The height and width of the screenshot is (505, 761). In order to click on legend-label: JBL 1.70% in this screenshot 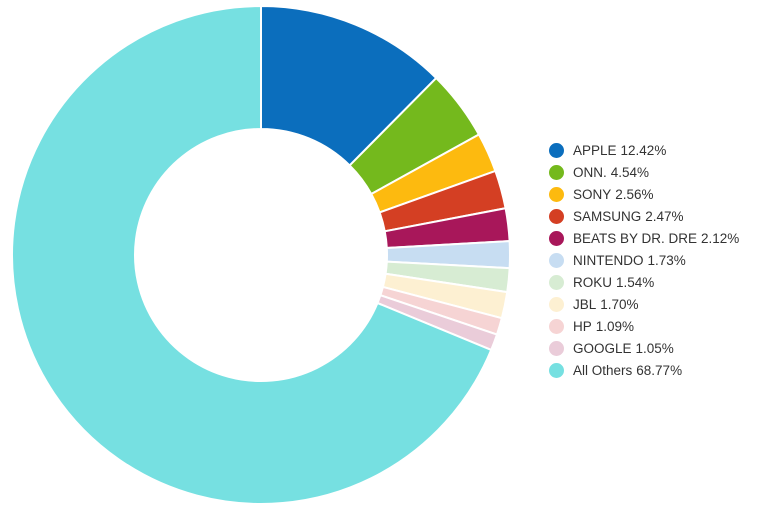, I will do `click(606, 304)`.